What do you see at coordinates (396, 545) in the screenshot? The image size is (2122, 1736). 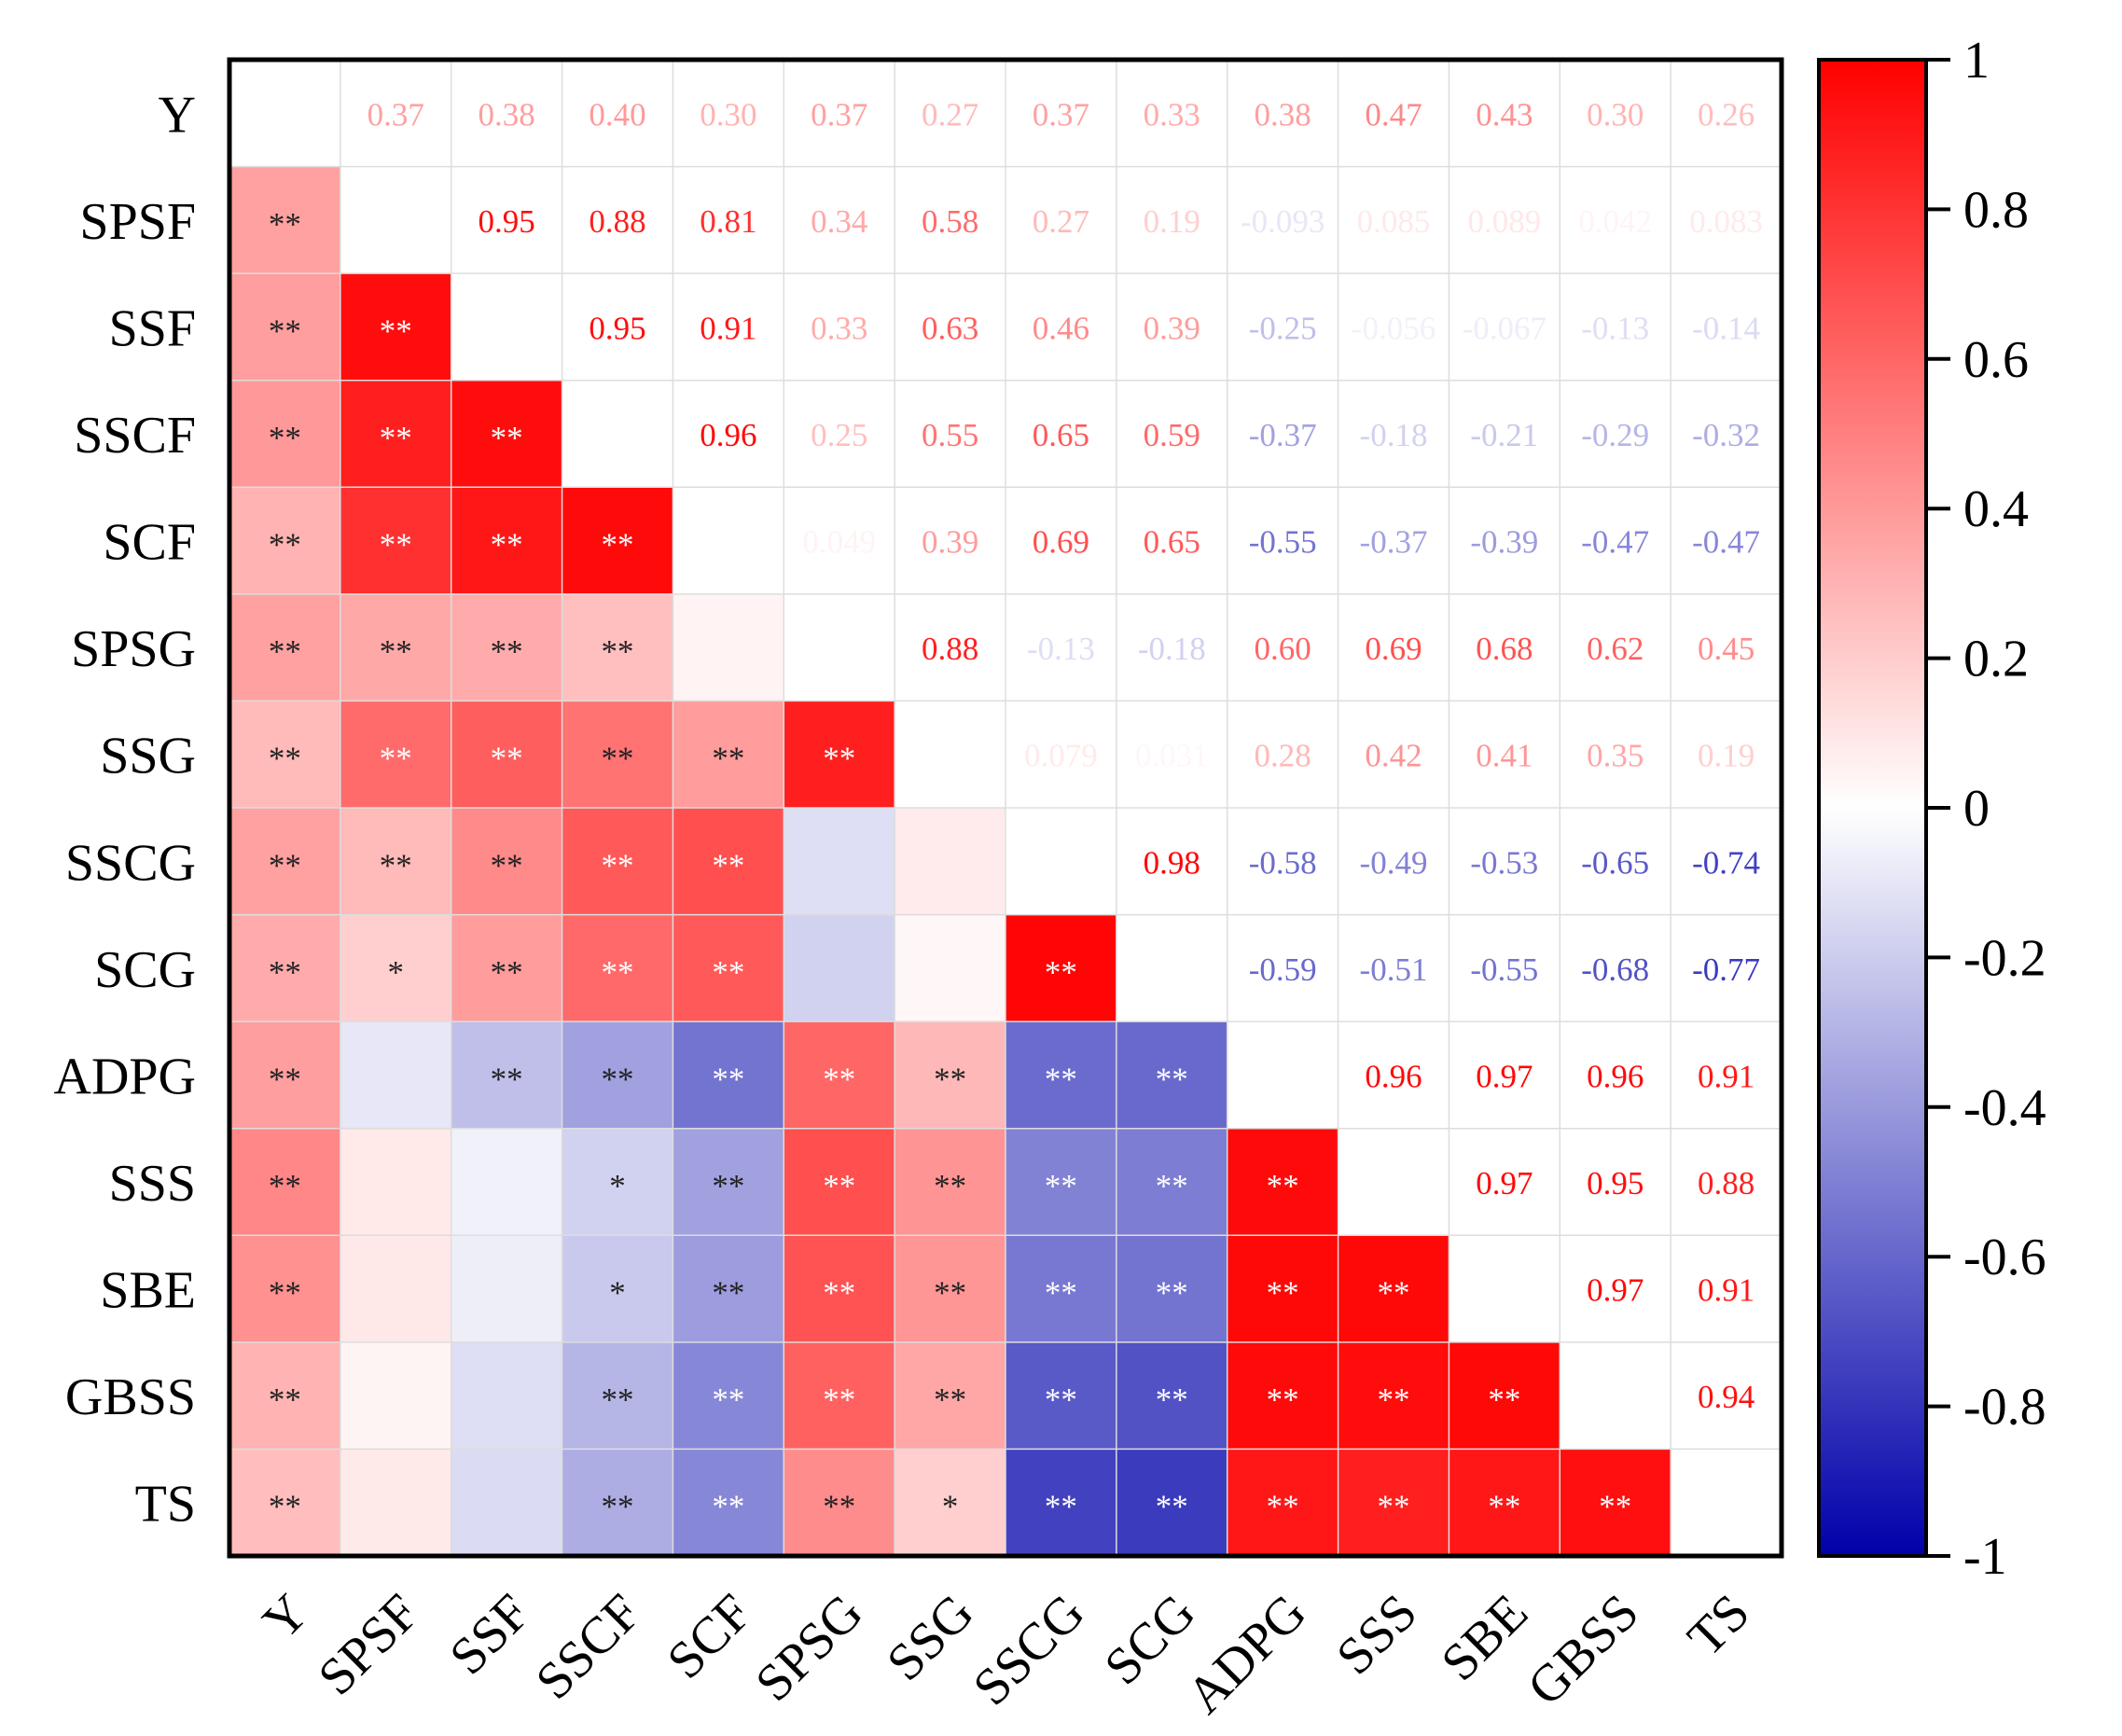 I see `significance-SCF-SPSF: **` at bounding box center [396, 545].